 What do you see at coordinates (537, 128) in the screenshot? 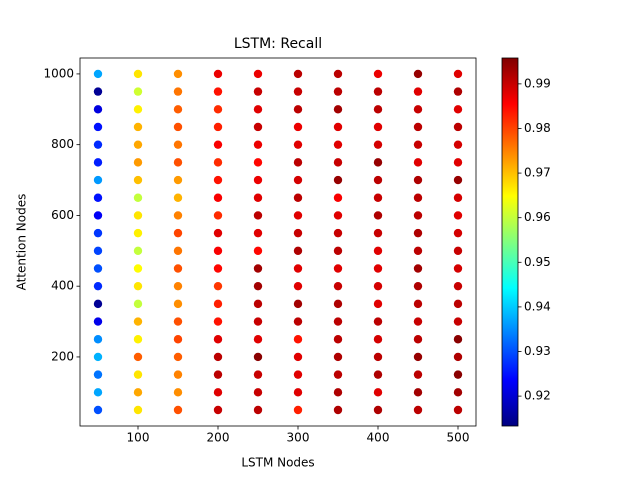
I see `colorbar-tick-label: 0.98` at bounding box center [537, 128].